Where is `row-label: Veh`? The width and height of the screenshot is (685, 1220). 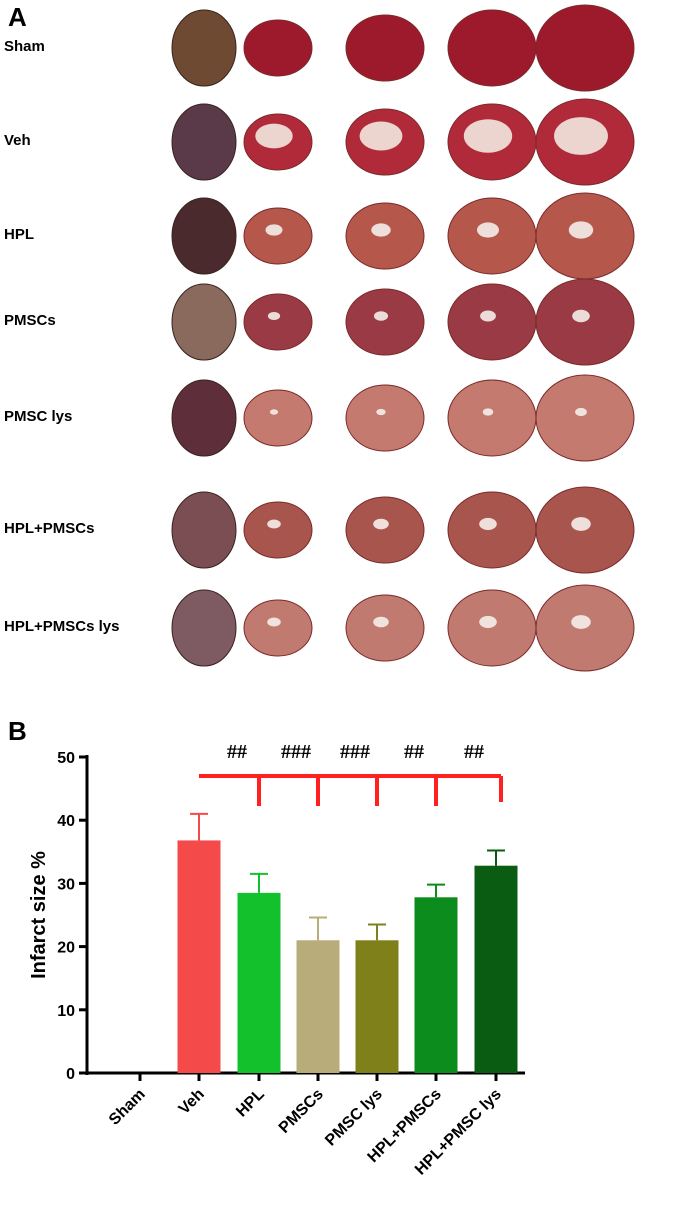 row-label: Veh is located at coordinates (17, 140).